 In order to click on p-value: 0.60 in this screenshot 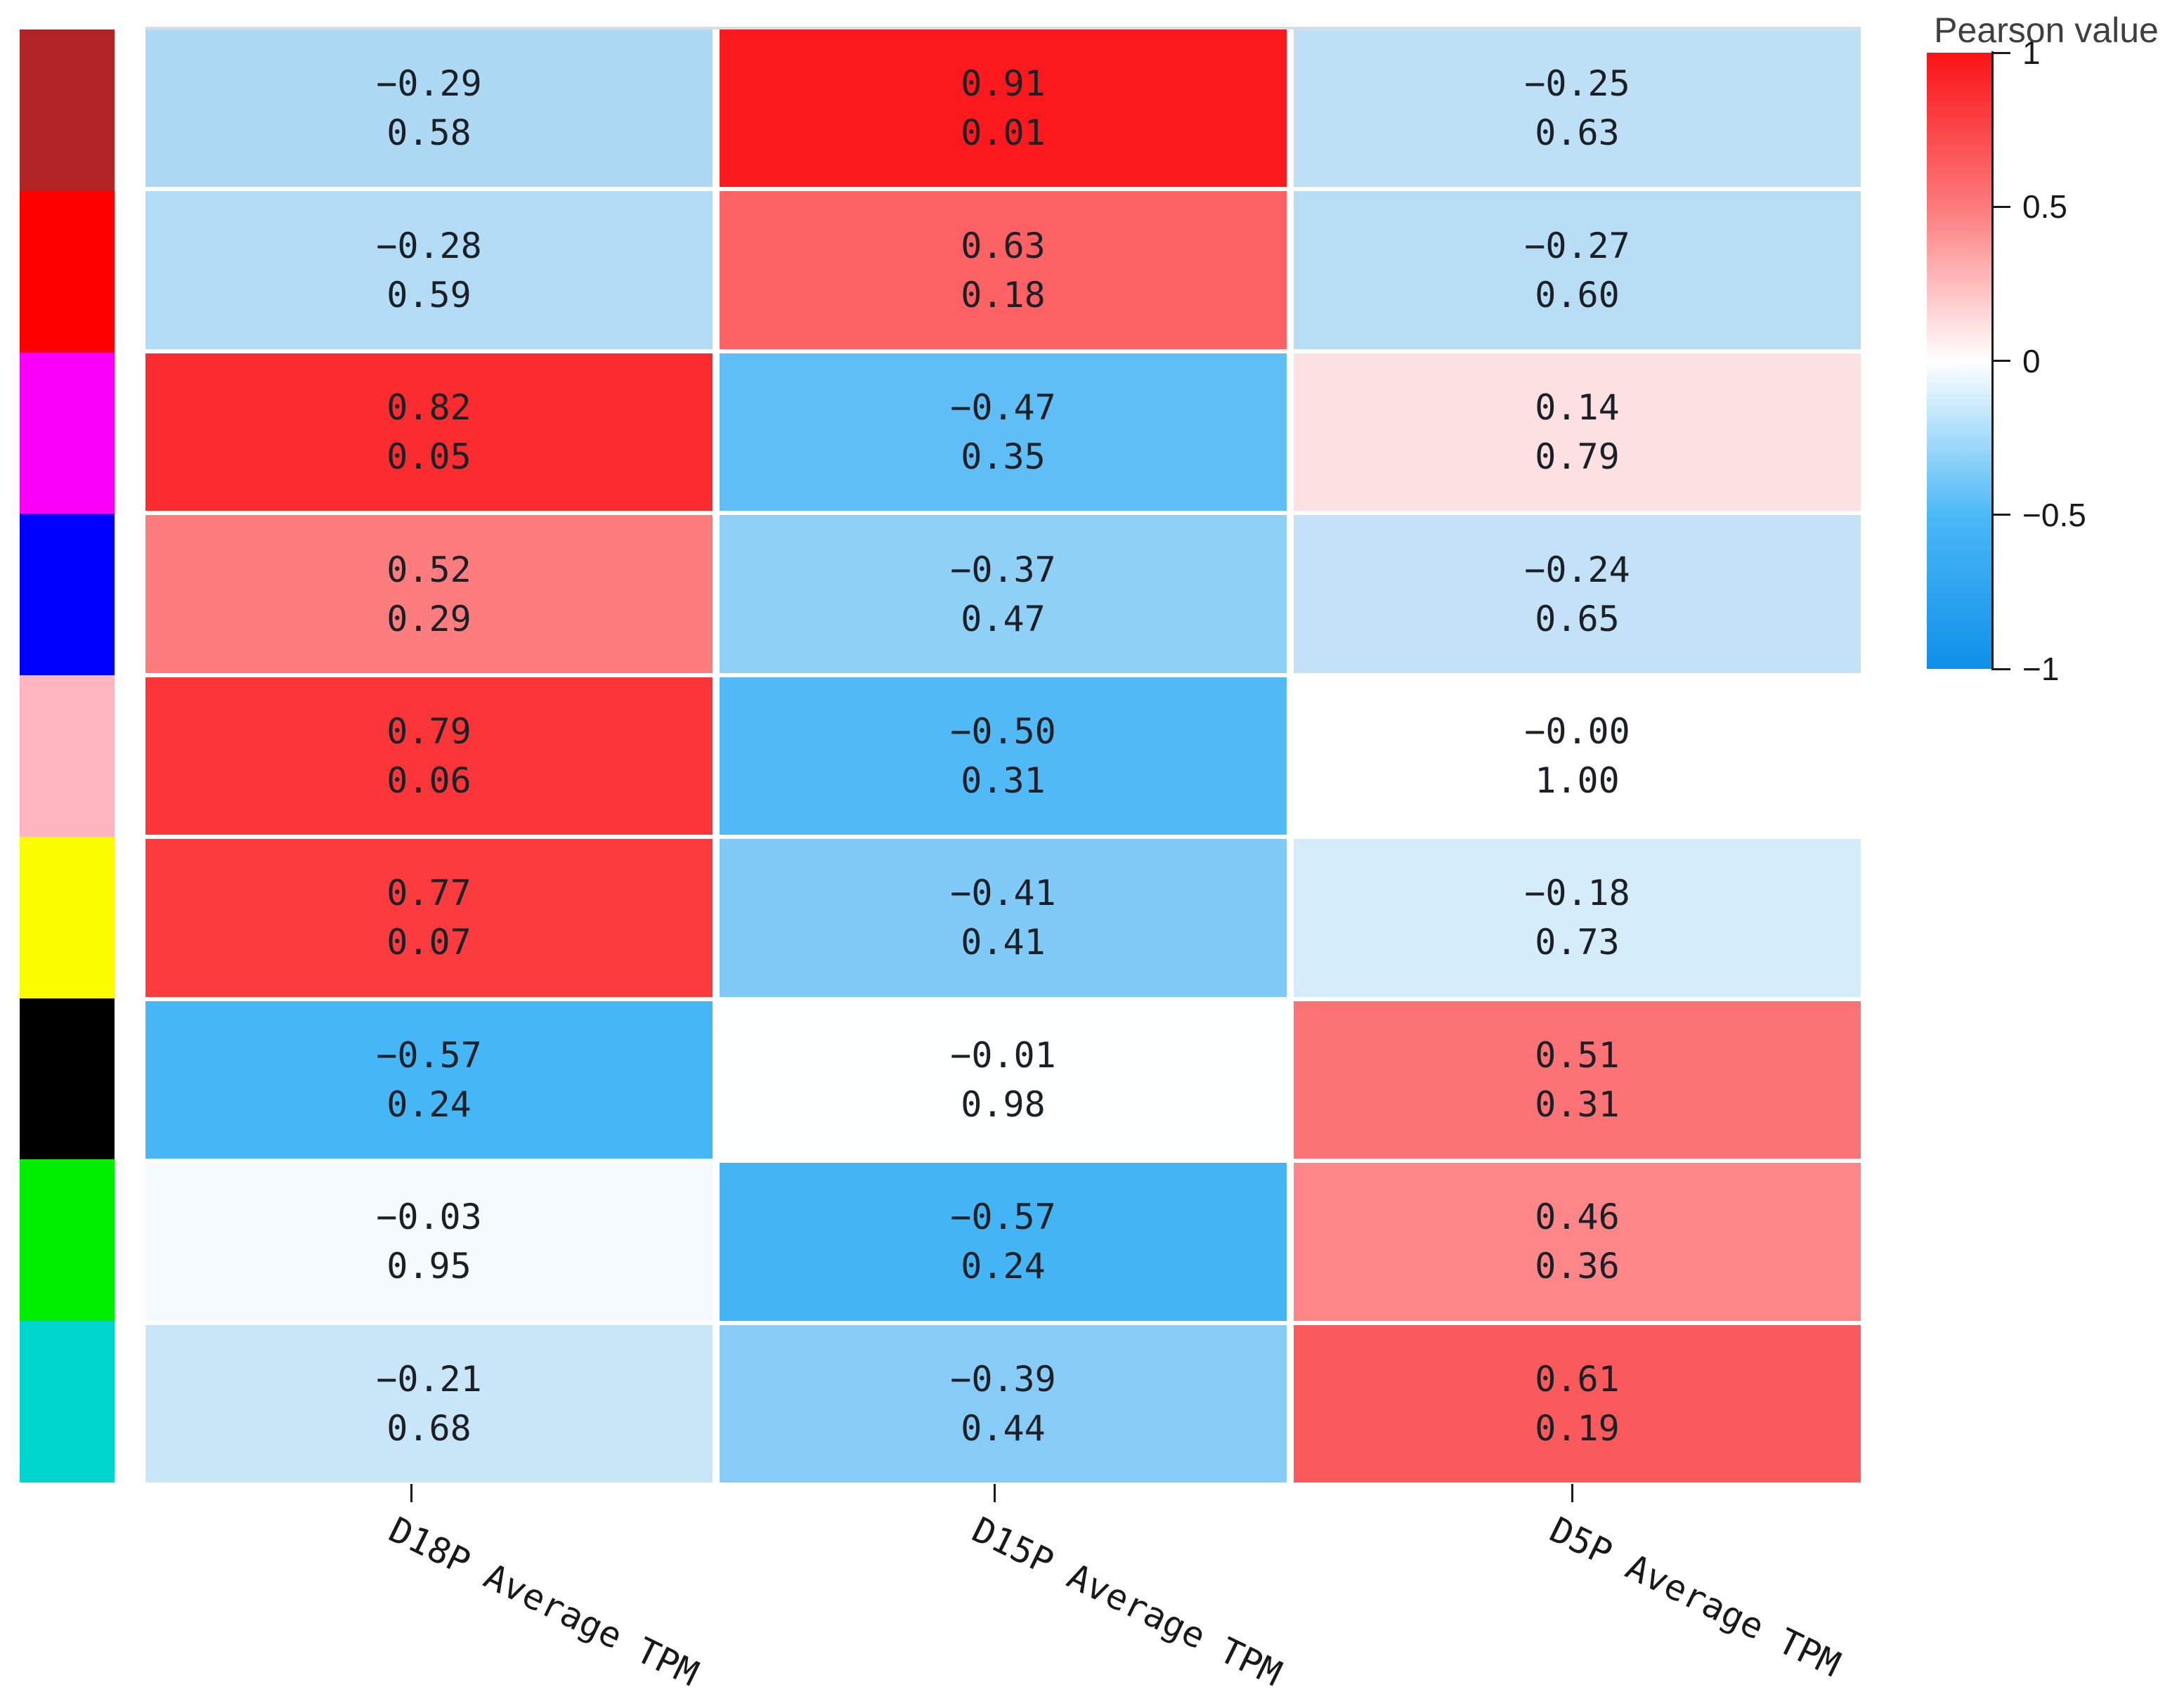, I will do `click(1577, 294)`.